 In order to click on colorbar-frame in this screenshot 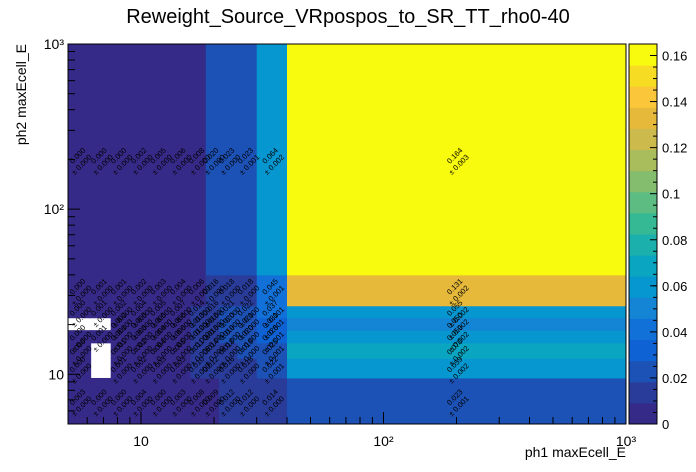, I will do `click(643, 234)`.